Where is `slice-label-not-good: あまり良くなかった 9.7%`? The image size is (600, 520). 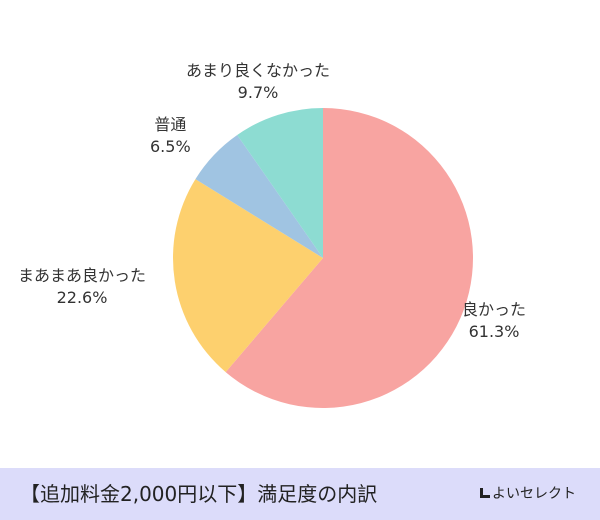
slice-label-not-good: あまり良くなかった 9.7% is located at coordinates (258, 82).